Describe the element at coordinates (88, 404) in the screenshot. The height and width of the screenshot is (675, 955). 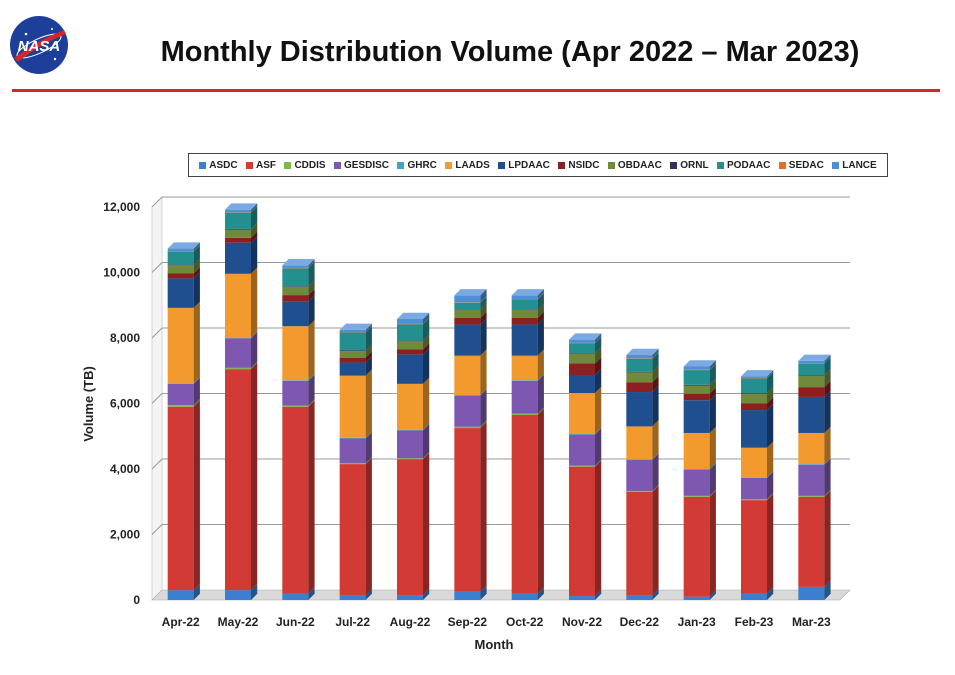
I see `y-axis-title: Volume (TB)` at that location.